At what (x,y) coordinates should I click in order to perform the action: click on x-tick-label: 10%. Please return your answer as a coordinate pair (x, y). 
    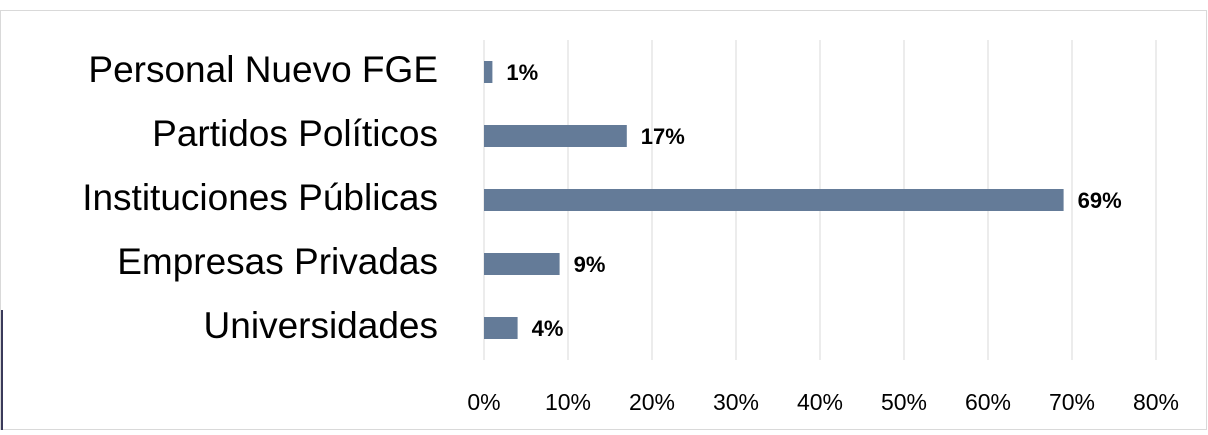
    Looking at the image, I should click on (568, 402).